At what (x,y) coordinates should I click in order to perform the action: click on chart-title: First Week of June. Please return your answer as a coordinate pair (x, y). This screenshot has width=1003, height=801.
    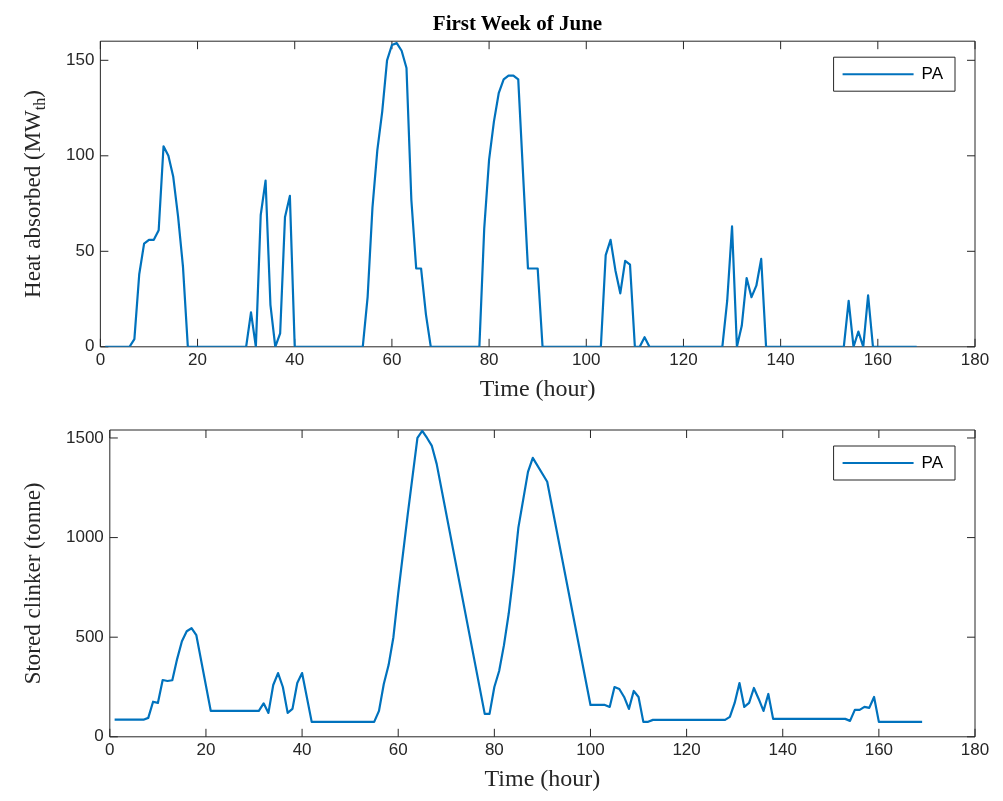
    Looking at the image, I should click on (517, 23).